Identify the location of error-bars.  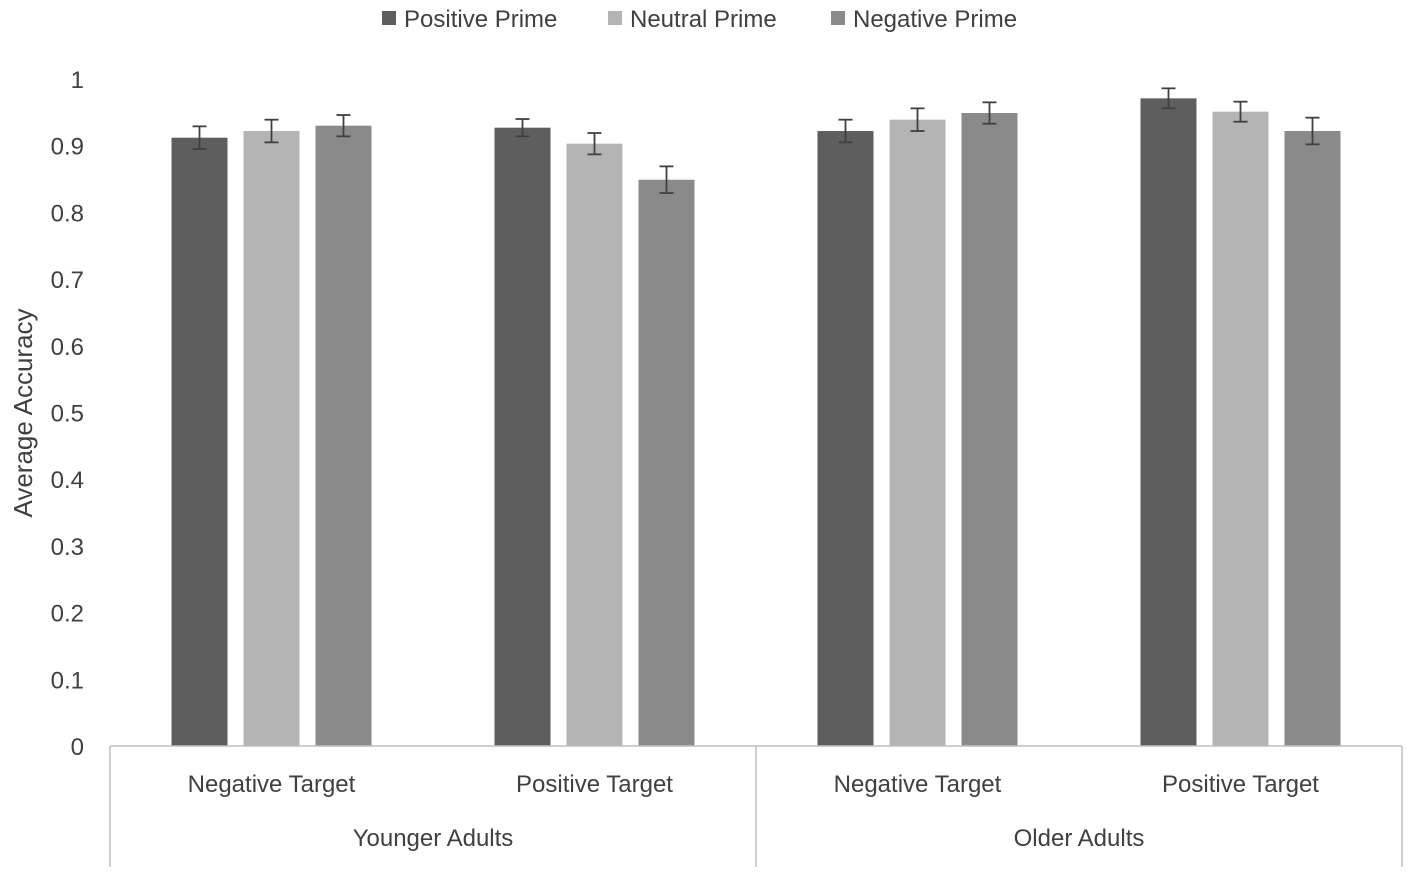
(756, 140).